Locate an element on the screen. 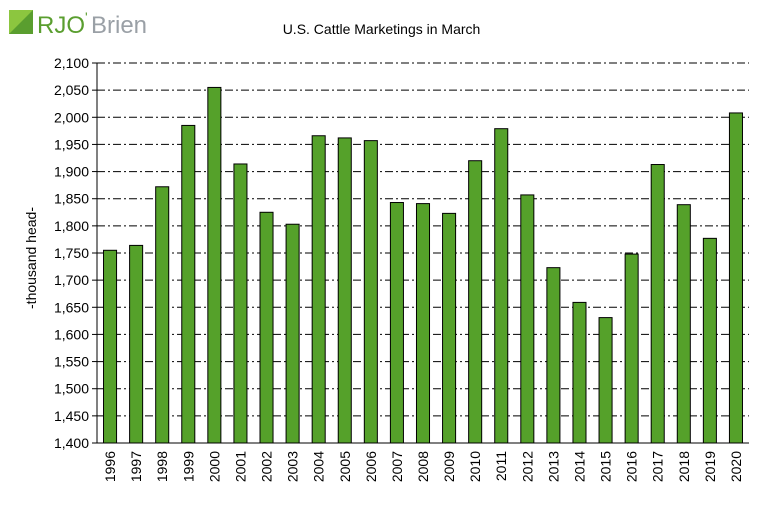  x-tick-label: 2006 is located at coordinates (371, 466).